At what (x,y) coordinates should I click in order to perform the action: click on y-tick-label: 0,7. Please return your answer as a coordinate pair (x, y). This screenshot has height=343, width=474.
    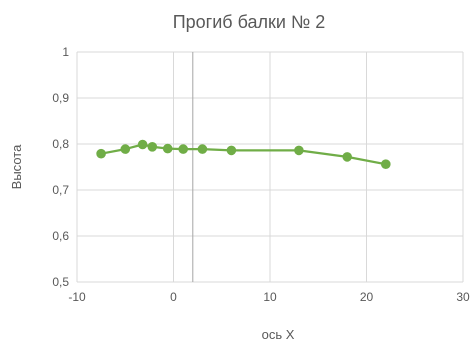
    Looking at the image, I should click on (60, 190).